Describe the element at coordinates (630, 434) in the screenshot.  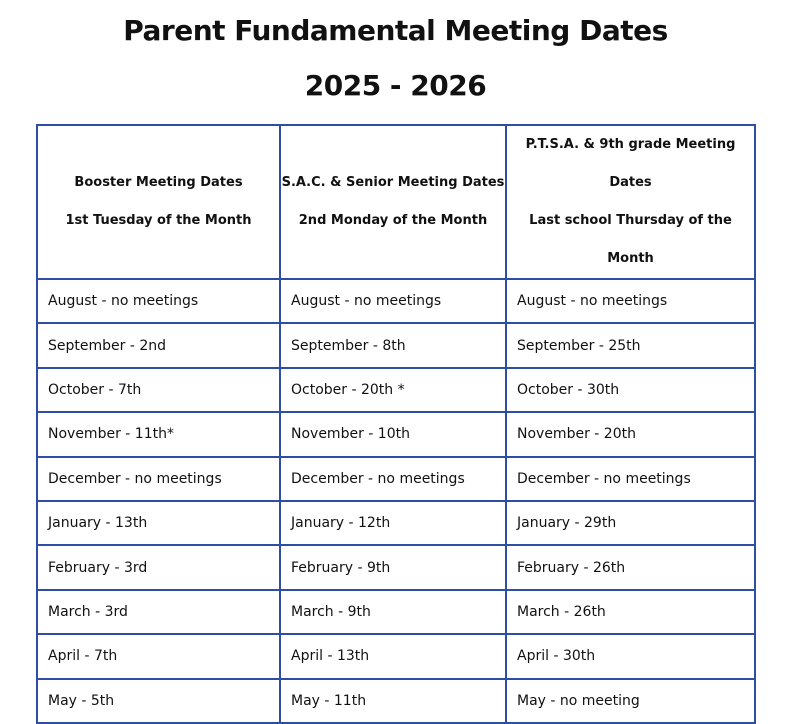
I see `table-cell: November - 20th` at that location.